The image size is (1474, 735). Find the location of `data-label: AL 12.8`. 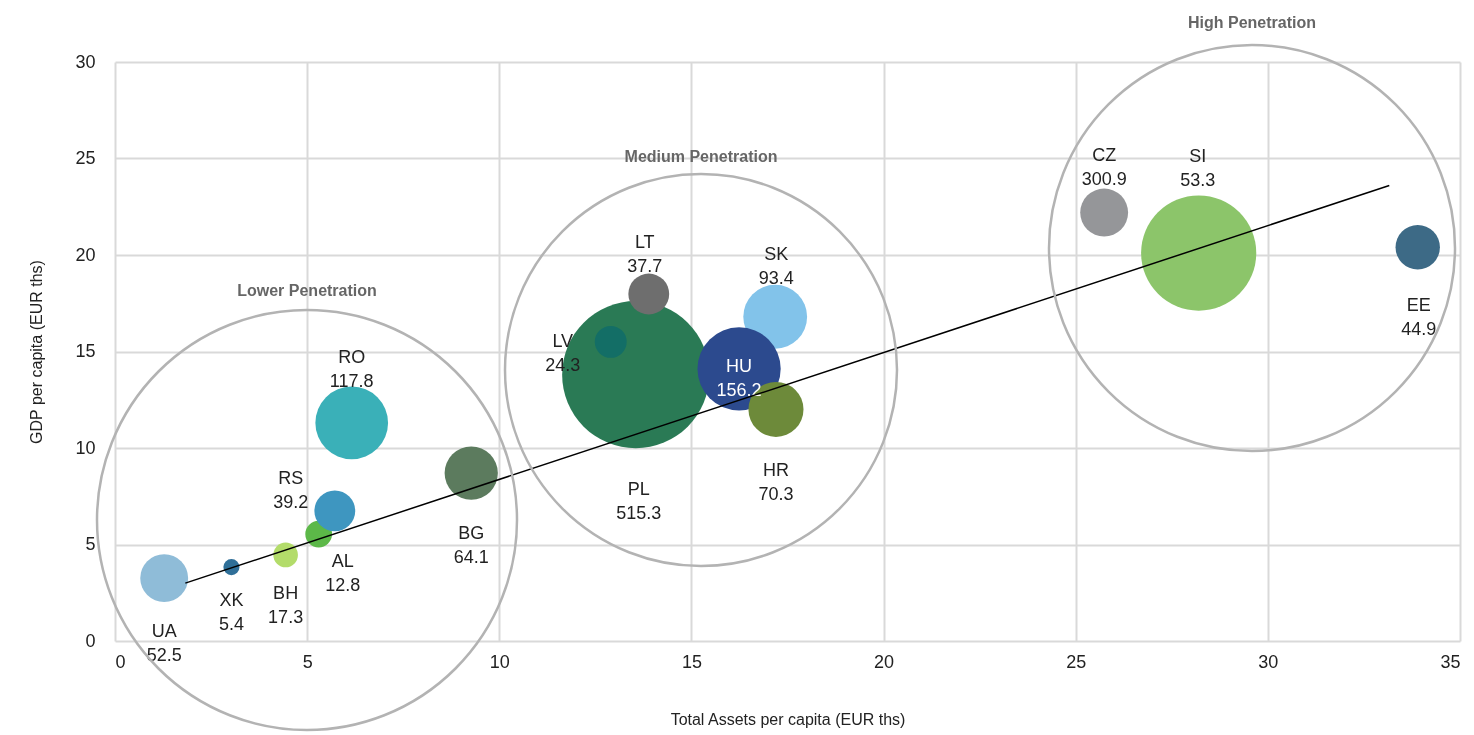

data-label: AL 12.8 is located at coordinates (343, 573).